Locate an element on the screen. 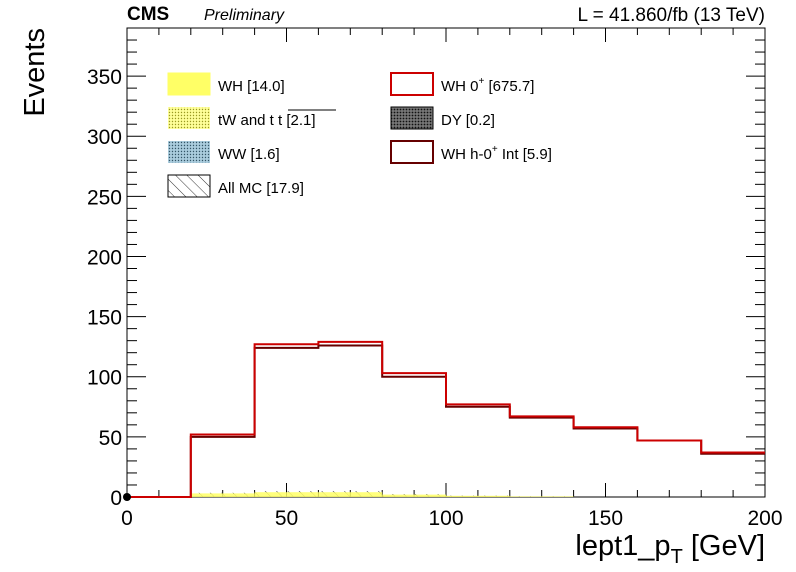  x-tick-label: 150 is located at coordinates (605, 518).